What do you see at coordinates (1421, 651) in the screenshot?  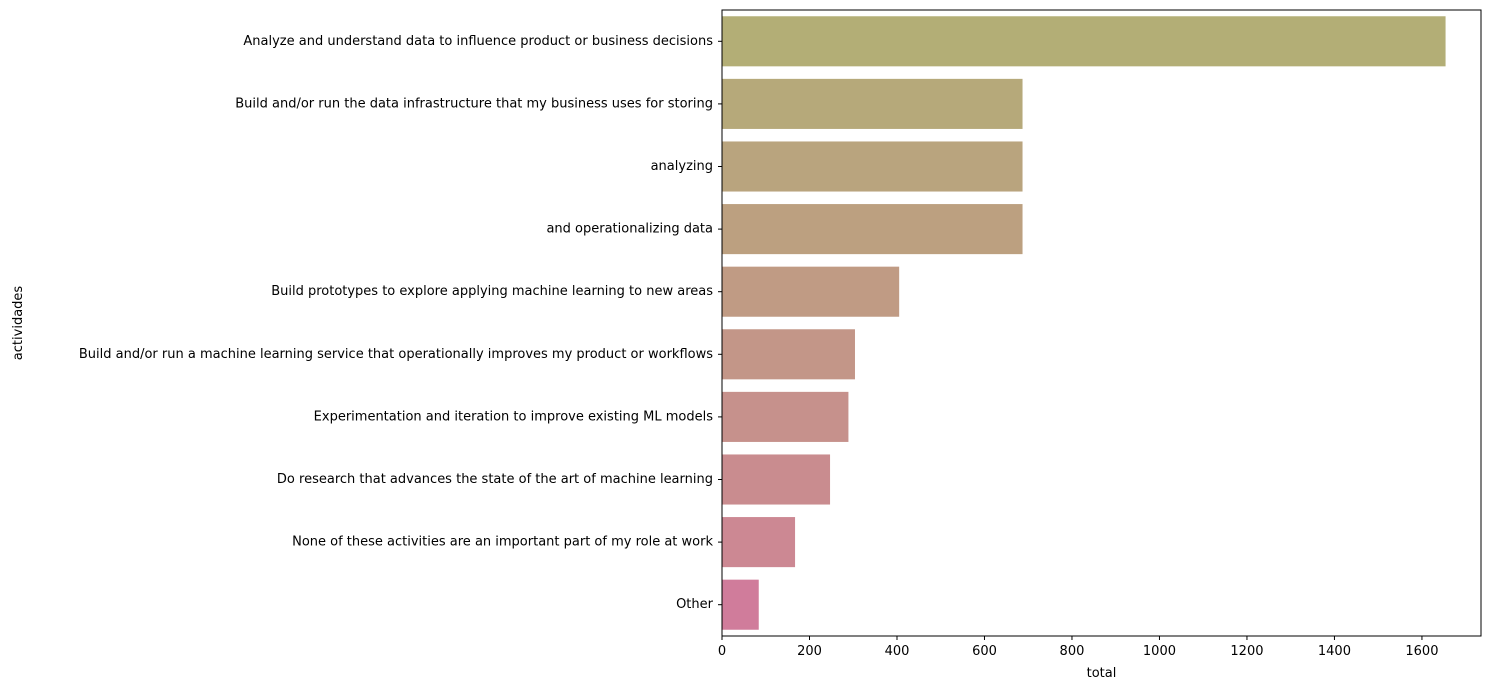 I see `x-tick-label: 1600` at bounding box center [1421, 651].